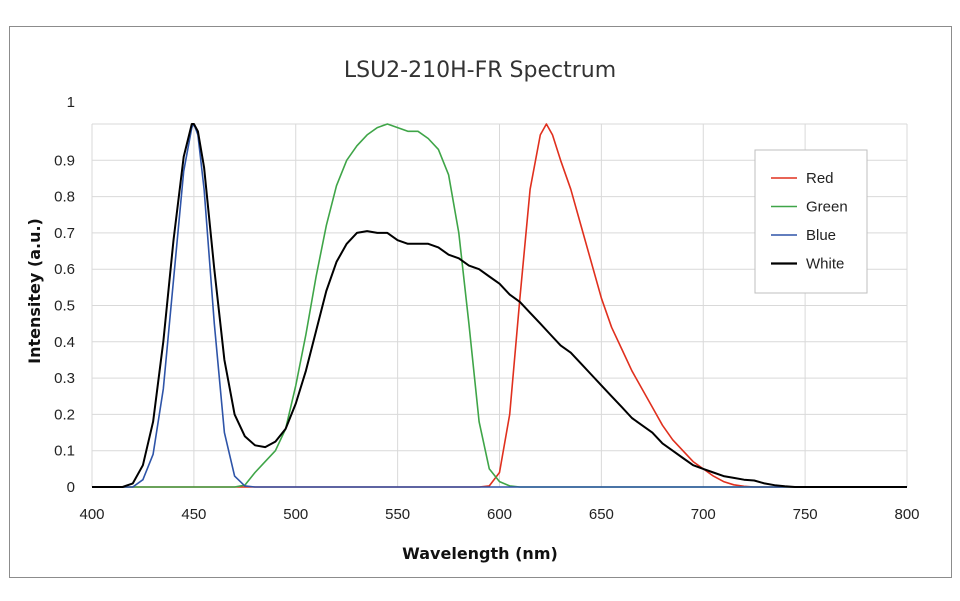 The image size is (960, 601). I want to click on y-tick-label: 0, so click(71, 487).